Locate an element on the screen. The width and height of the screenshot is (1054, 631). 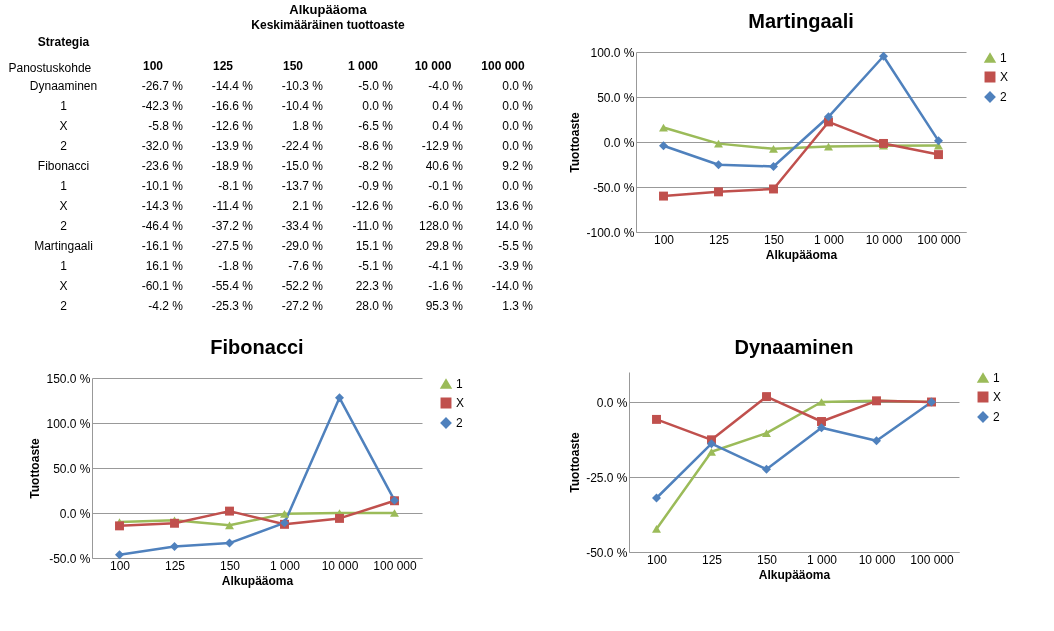
data-label: -13.7 % is located at coordinates (302, 186).